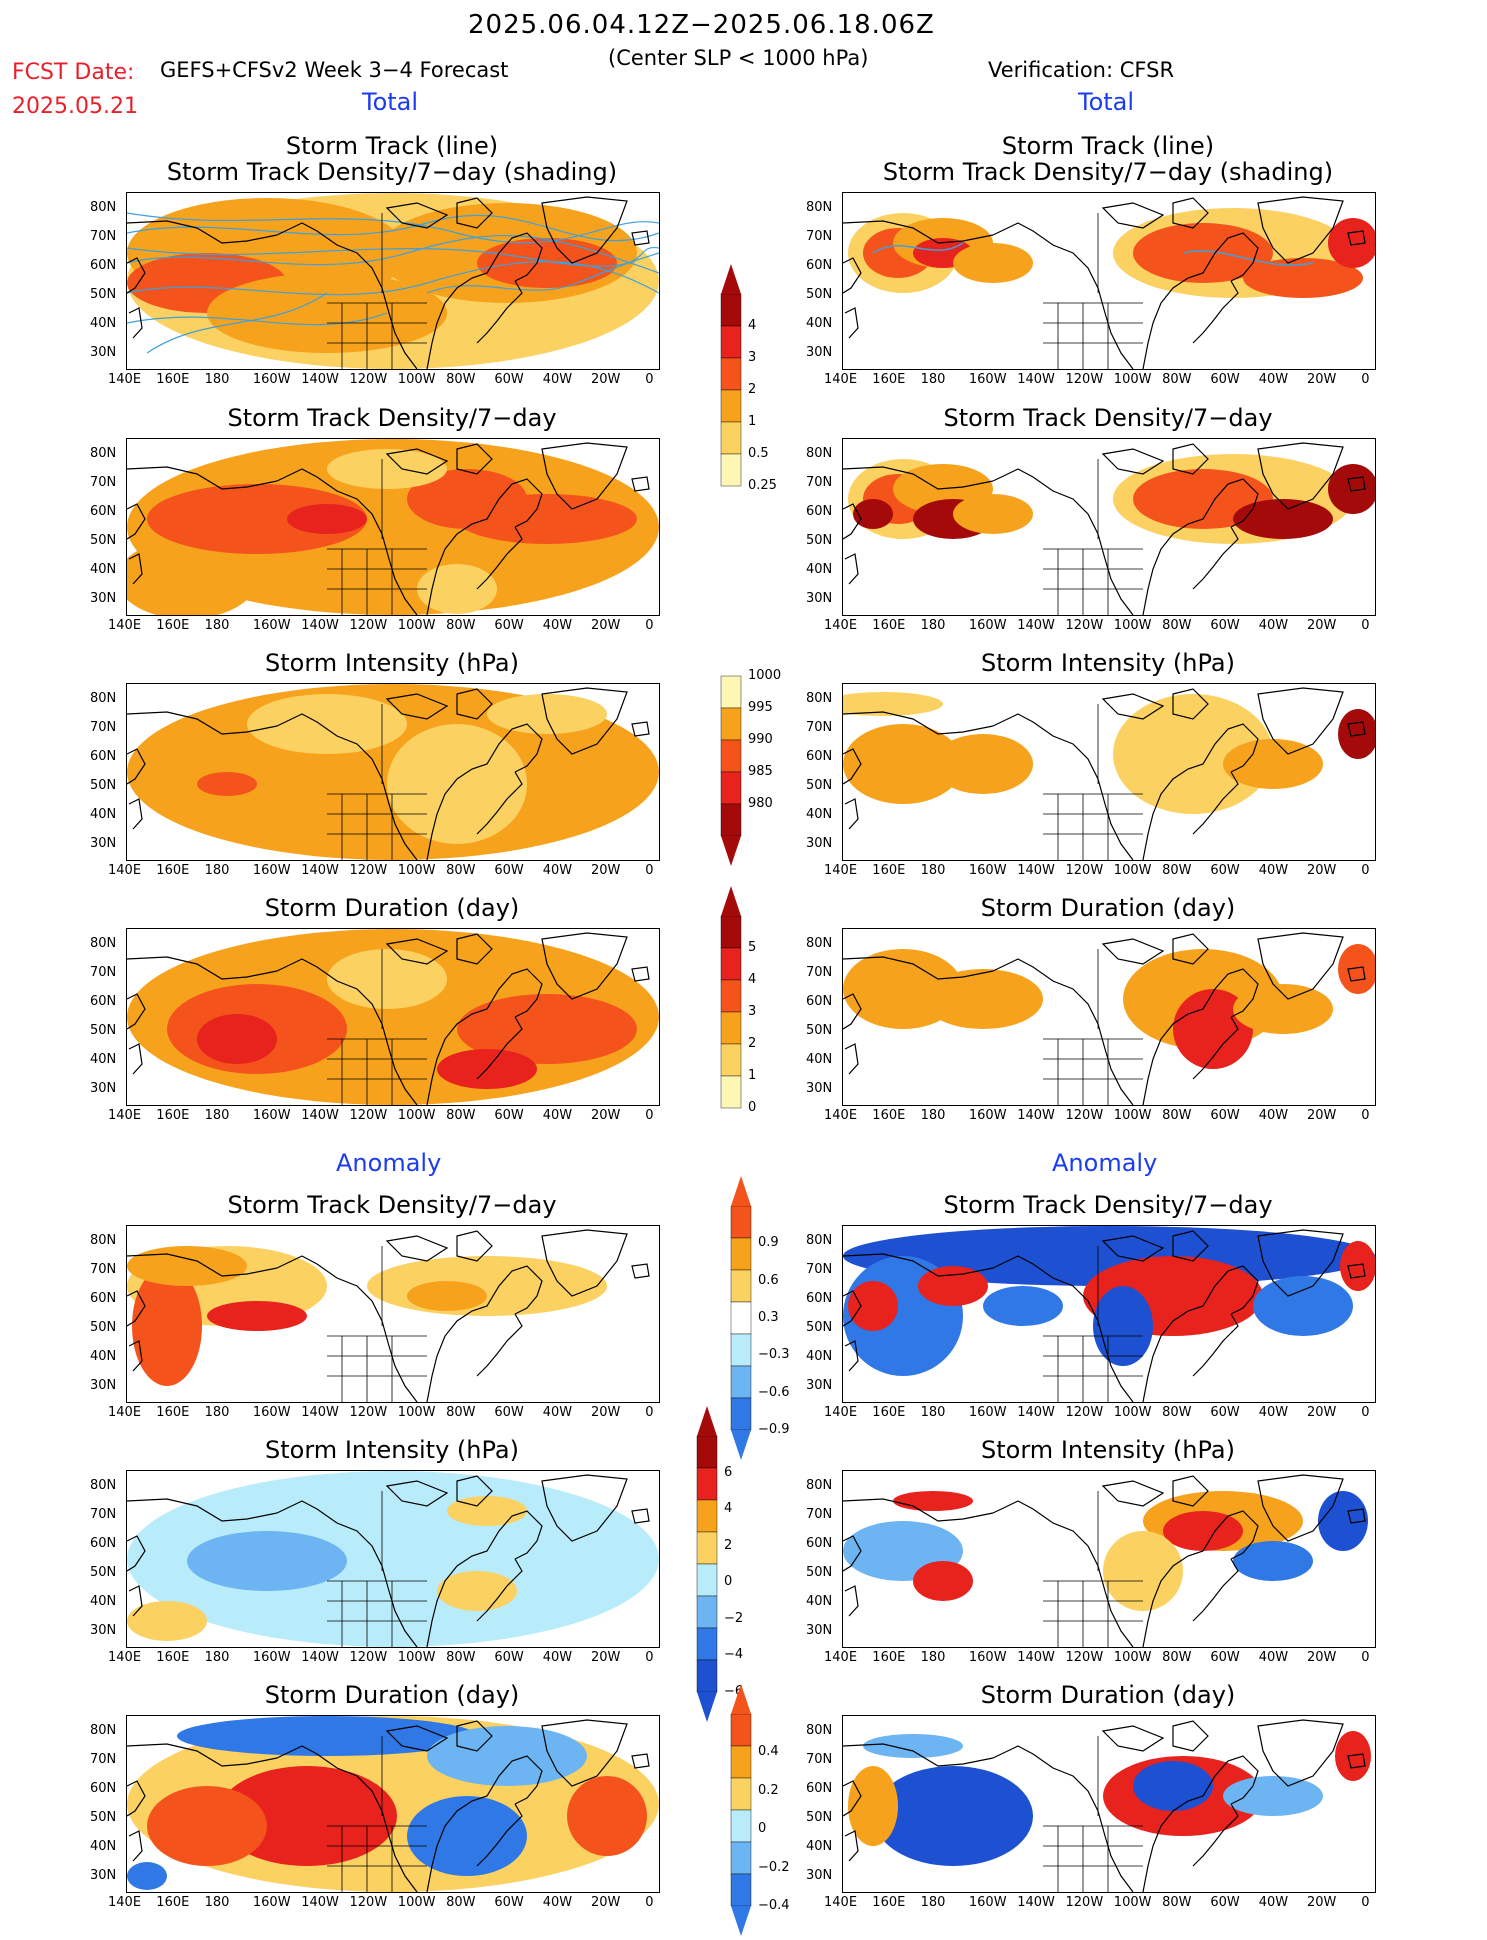 The height and width of the screenshot is (1940, 1487). Describe the element at coordinates (1105, 1163) in the screenshot. I see `section-anomaly-right: Anomaly` at that location.